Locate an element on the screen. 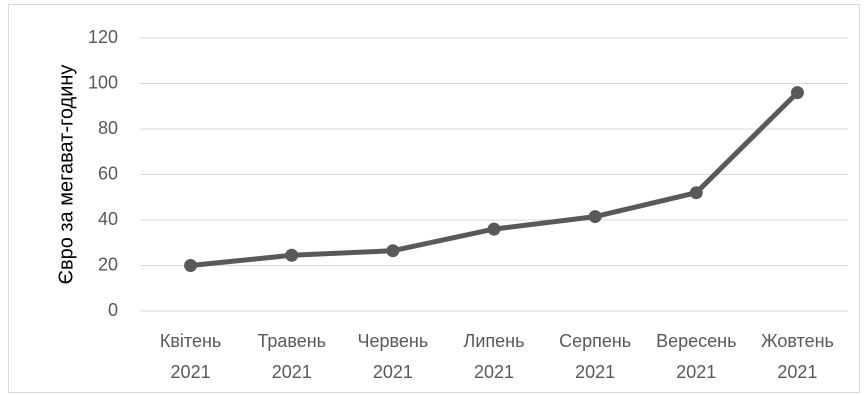 This screenshot has width=864, height=395. y-tick-label: 100 is located at coordinates (103, 82).